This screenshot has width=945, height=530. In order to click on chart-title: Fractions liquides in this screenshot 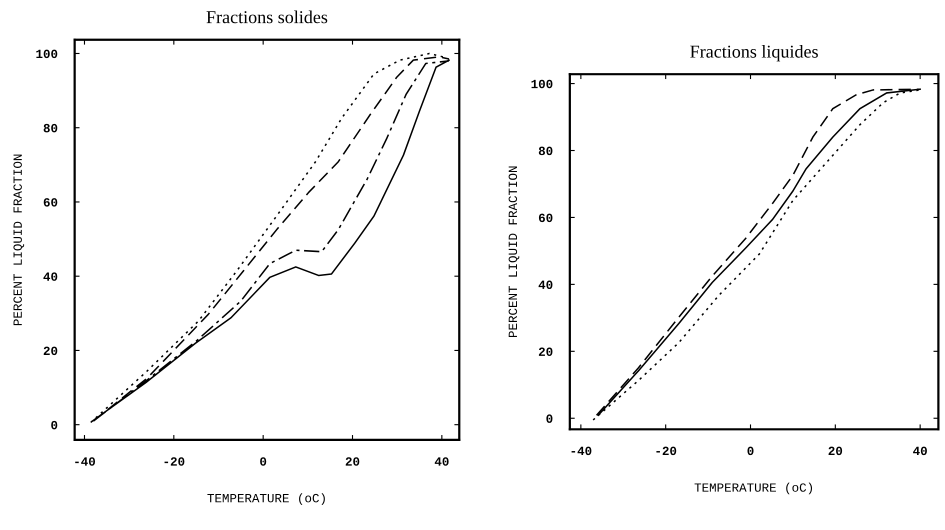, I will do `click(754, 53)`.